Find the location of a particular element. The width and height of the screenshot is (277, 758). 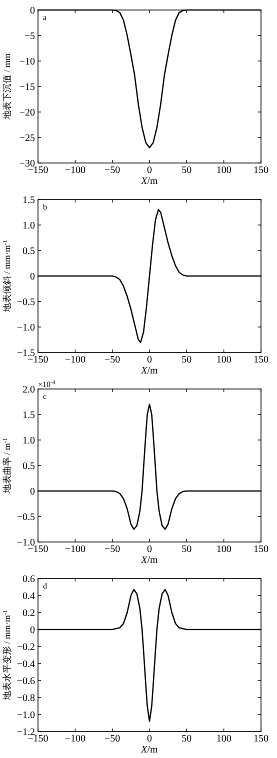

y-tick-label: −10 is located at coordinates (27, 62).